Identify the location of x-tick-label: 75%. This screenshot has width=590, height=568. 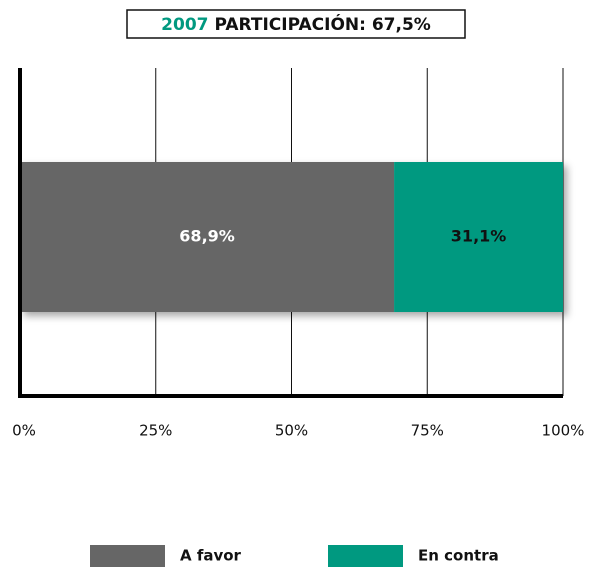
(427, 431).